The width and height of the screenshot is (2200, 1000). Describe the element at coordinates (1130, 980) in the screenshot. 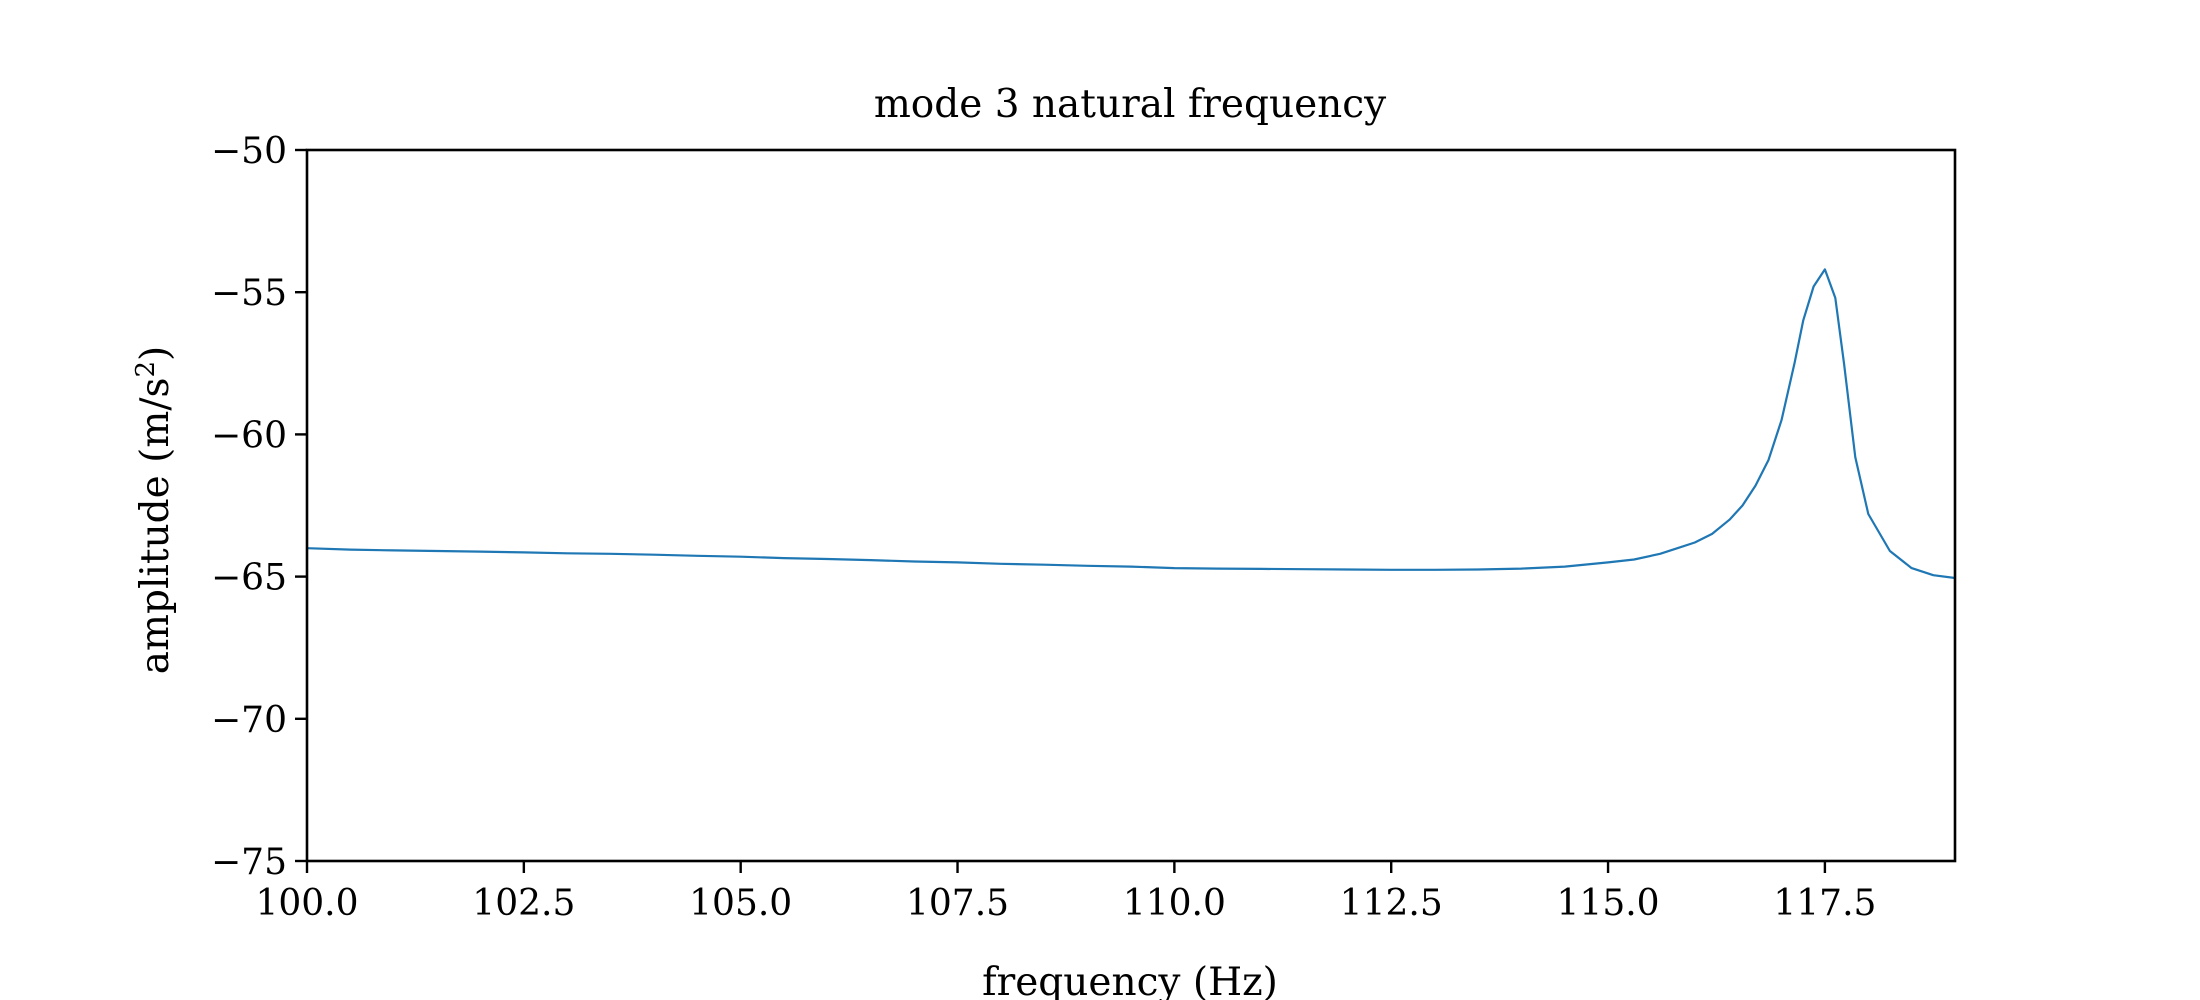

I see `x-axis-label: frequency (Hz)` at that location.